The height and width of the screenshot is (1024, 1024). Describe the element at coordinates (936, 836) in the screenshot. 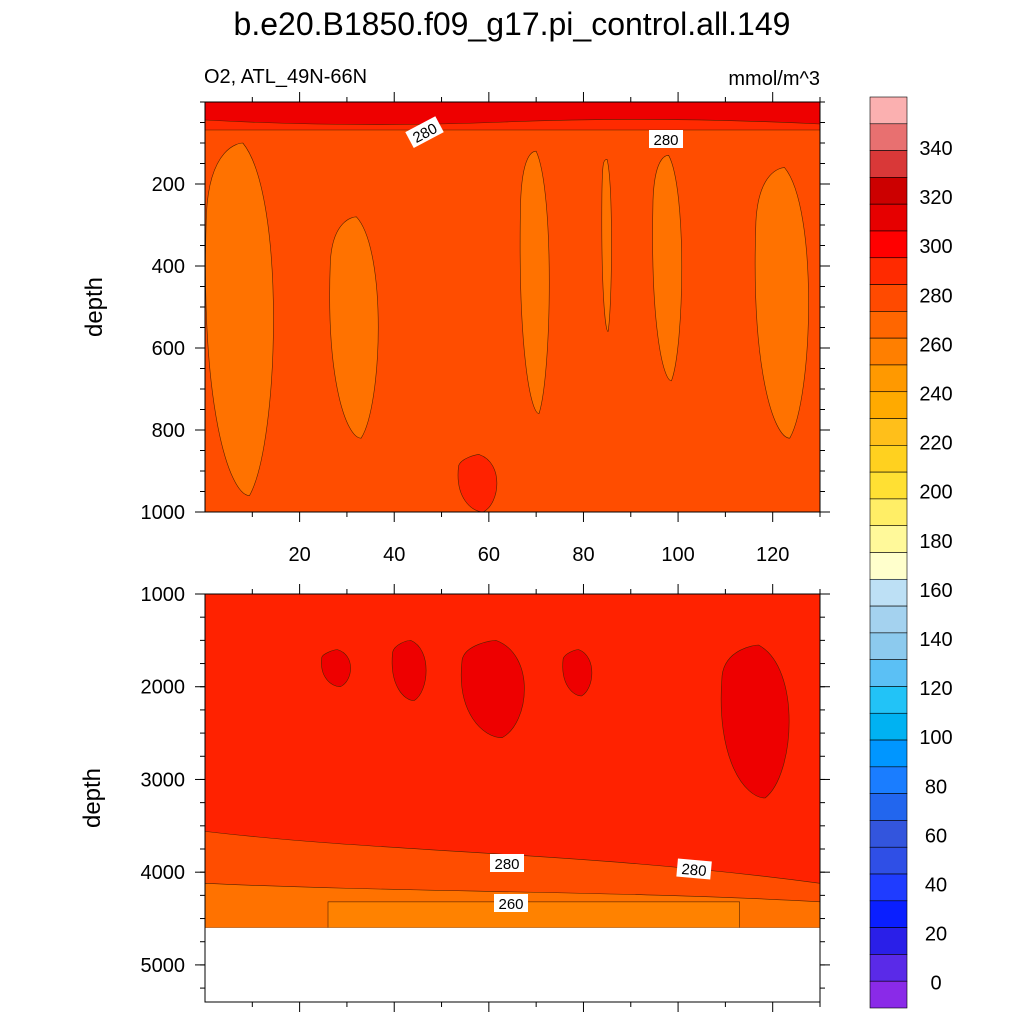

I see `colorbar-label: 60` at that location.